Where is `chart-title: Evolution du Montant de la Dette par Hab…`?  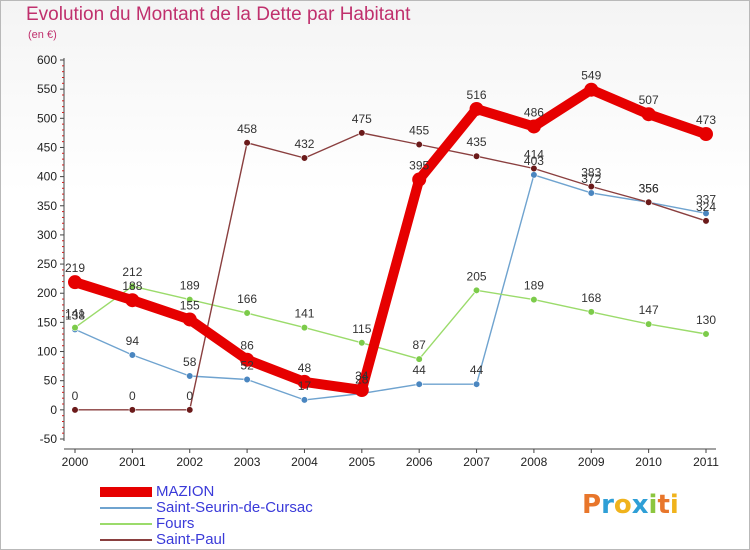
chart-title: Evolution du Montant de la Dette par Hab… is located at coordinates (218, 14).